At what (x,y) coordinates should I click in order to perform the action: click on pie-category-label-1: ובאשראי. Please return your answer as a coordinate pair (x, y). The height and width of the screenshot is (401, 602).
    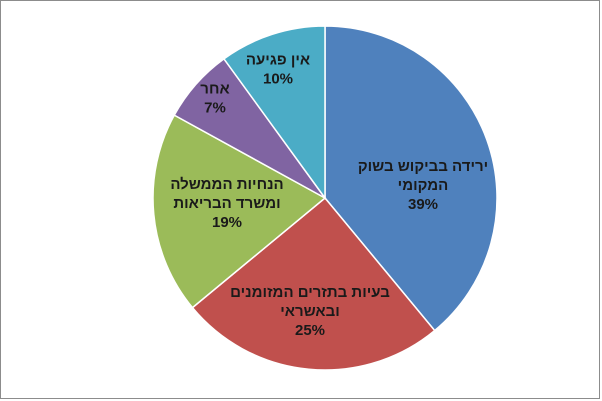
    Looking at the image, I should click on (310, 311).